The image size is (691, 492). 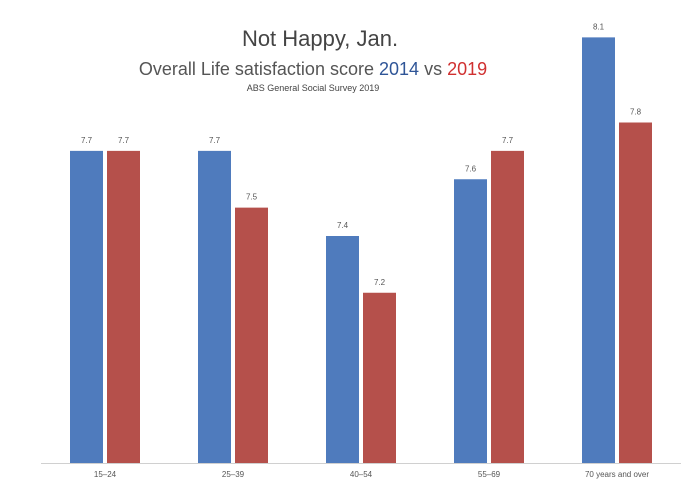 I want to click on value-label: 7.8, so click(x=636, y=112).